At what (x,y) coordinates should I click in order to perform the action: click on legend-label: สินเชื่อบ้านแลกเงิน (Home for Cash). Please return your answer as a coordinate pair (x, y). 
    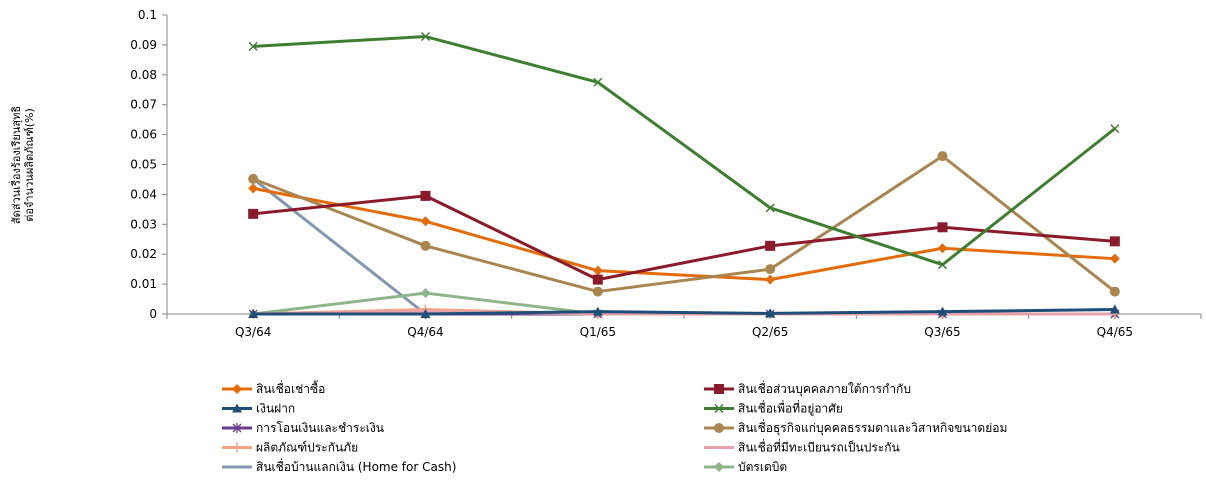
    Looking at the image, I should click on (356, 466).